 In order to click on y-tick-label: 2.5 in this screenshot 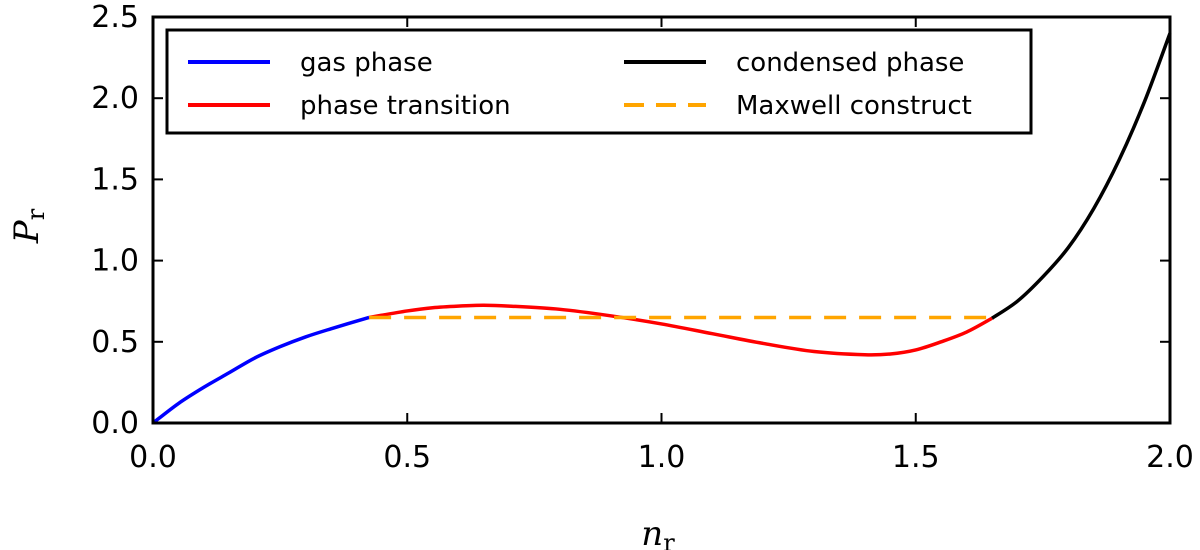, I will do `click(115, 17)`.